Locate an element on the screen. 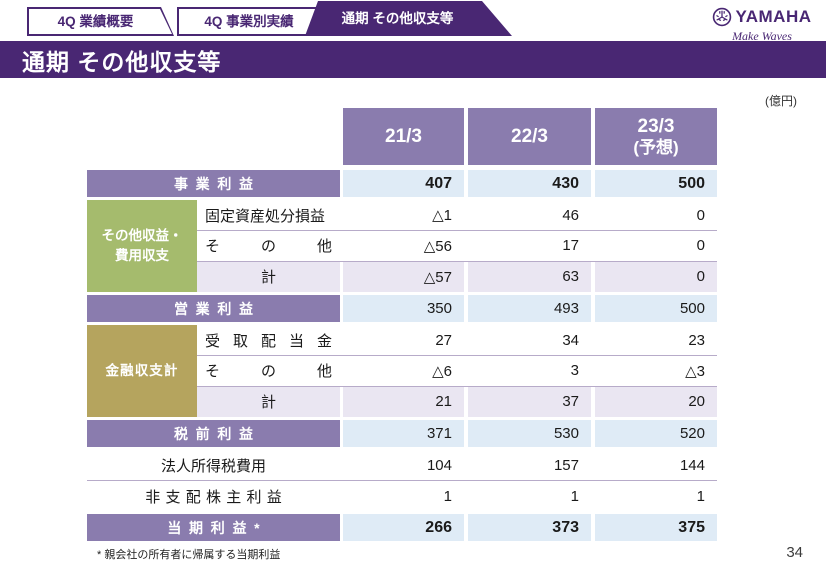 The height and width of the screenshot is (572, 826). cell-value: 104 is located at coordinates (403, 465).